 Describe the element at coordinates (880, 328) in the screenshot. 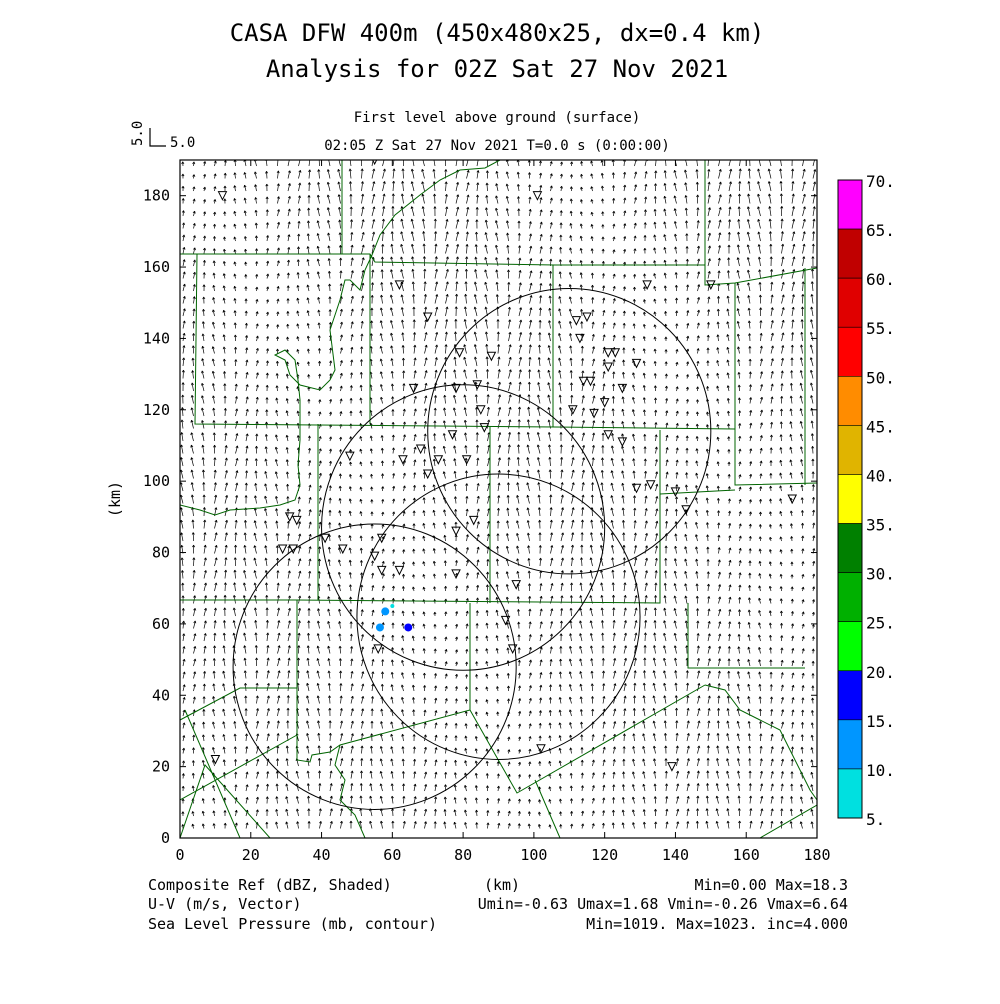

I see `colorbar-label: 55.` at that location.